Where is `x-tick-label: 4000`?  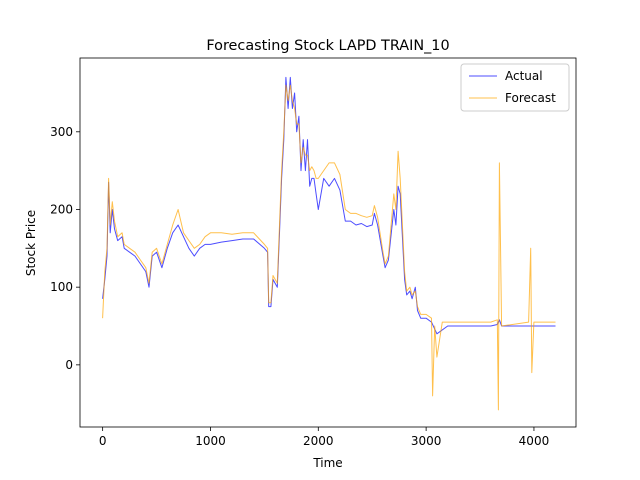 x-tick-label: 4000 is located at coordinates (534, 441).